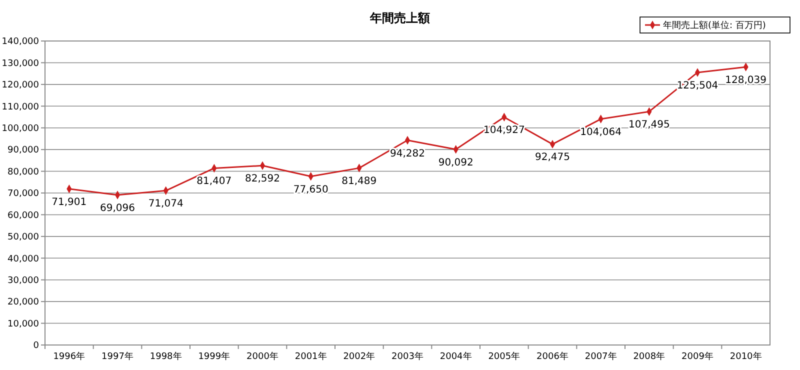  What do you see at coordinates (24, 259) in the screenshot?
I see `y-tick-label: 40,000` at bounding box center [24, 259].